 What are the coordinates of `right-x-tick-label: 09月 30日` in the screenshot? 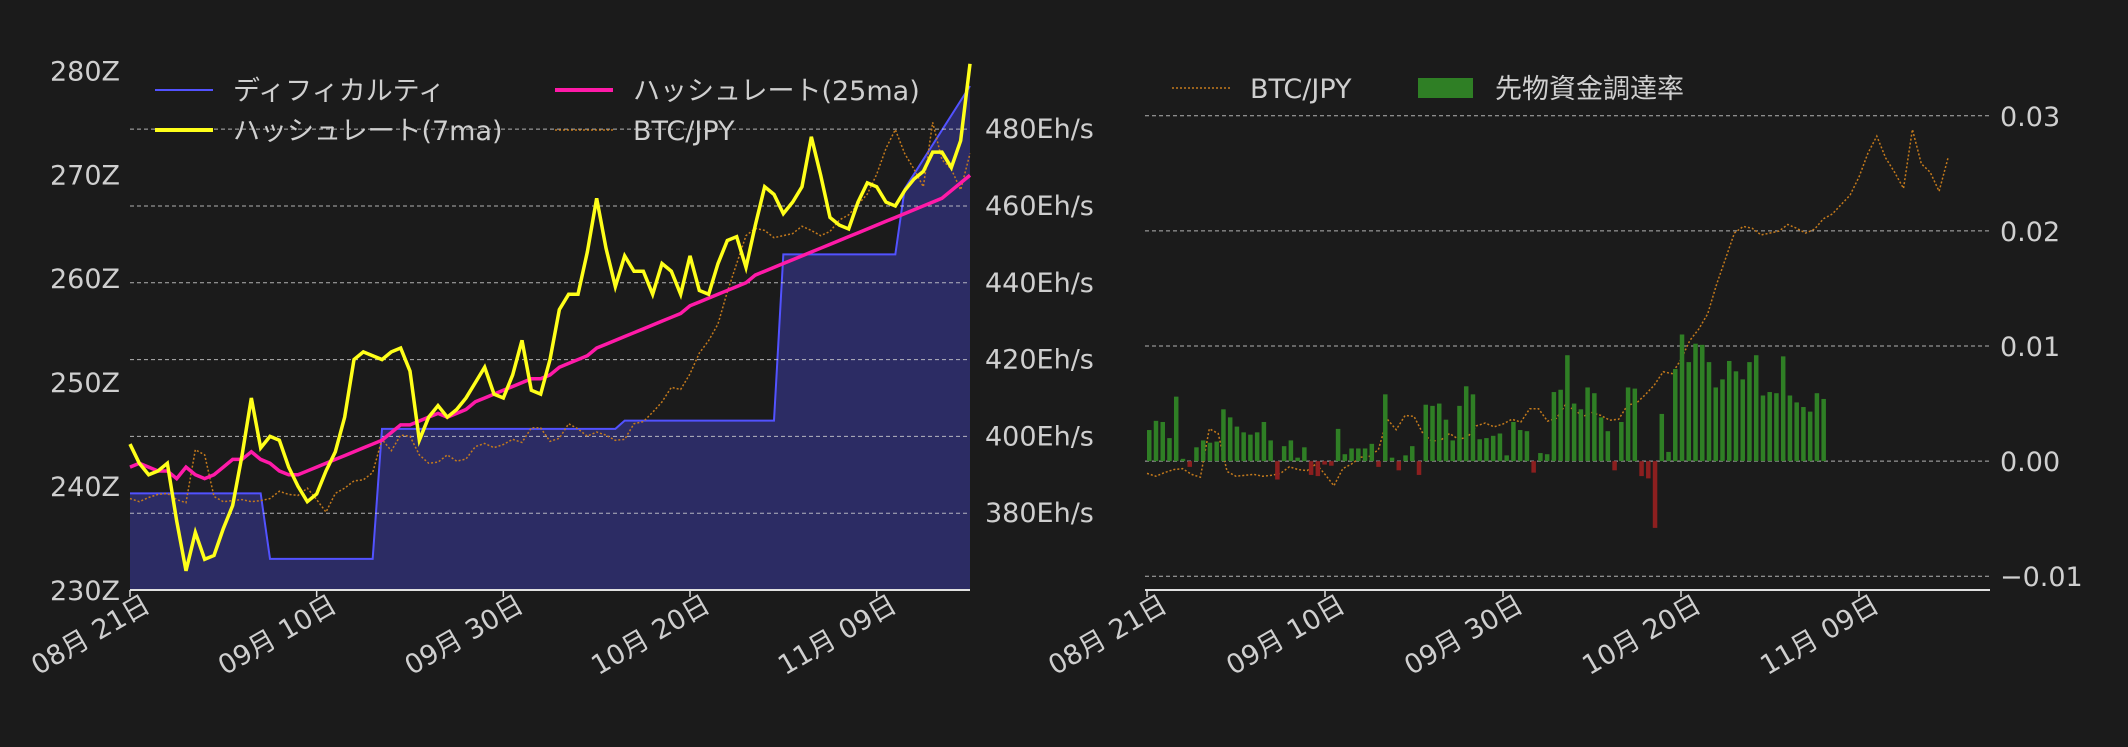 It's located at (1463, 635).